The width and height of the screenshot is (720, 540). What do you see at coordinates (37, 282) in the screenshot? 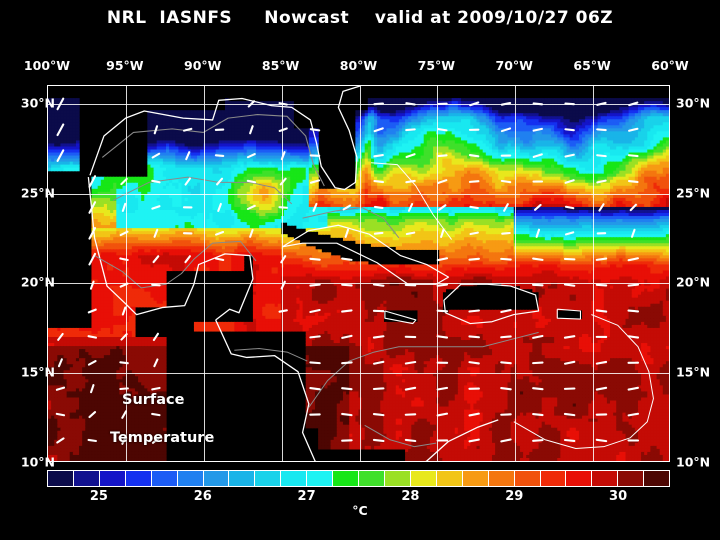
I see `y-axis-label-left: 20°N` at bounding box center [37, 282].